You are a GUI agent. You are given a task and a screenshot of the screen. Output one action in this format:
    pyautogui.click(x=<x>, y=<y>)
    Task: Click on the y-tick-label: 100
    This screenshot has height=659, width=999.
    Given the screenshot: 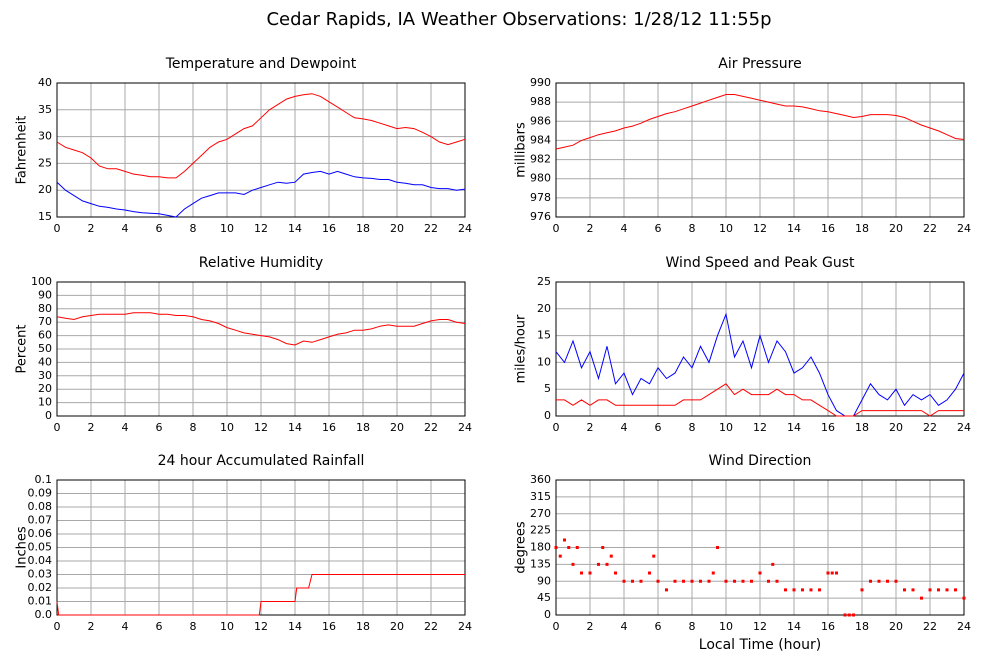 What is the action you would take?
    pyautogui.click(x=41, y=281)
    